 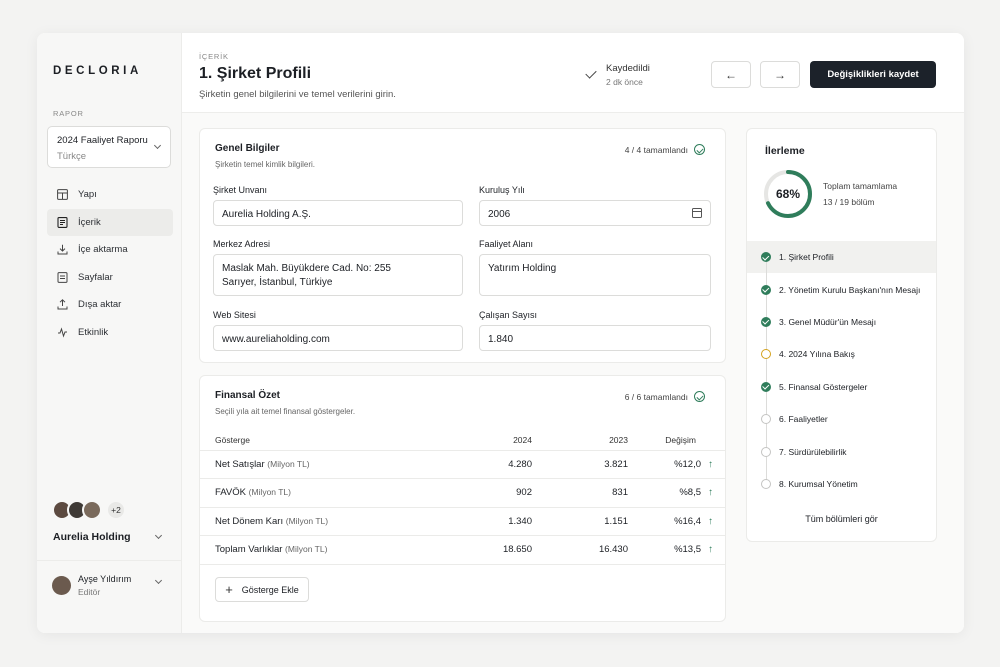 I want to click on pages-icon, so click(x=62, y=277).